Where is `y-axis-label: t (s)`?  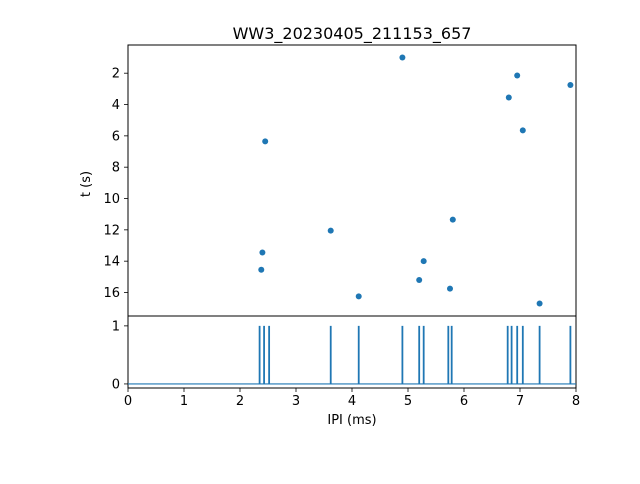
y-axis-label: t (s) is located at coordinates (86, 184).